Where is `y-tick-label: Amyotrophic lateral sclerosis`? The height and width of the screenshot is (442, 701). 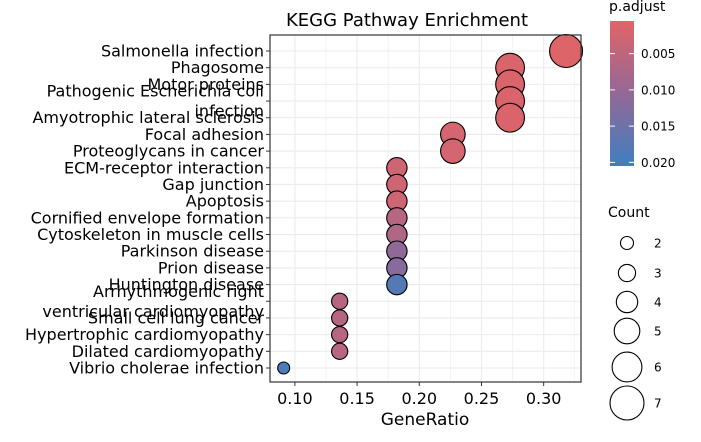
y-tick-label: Amyotrophic lateral sclerosis is located at coordinates (148, 117).